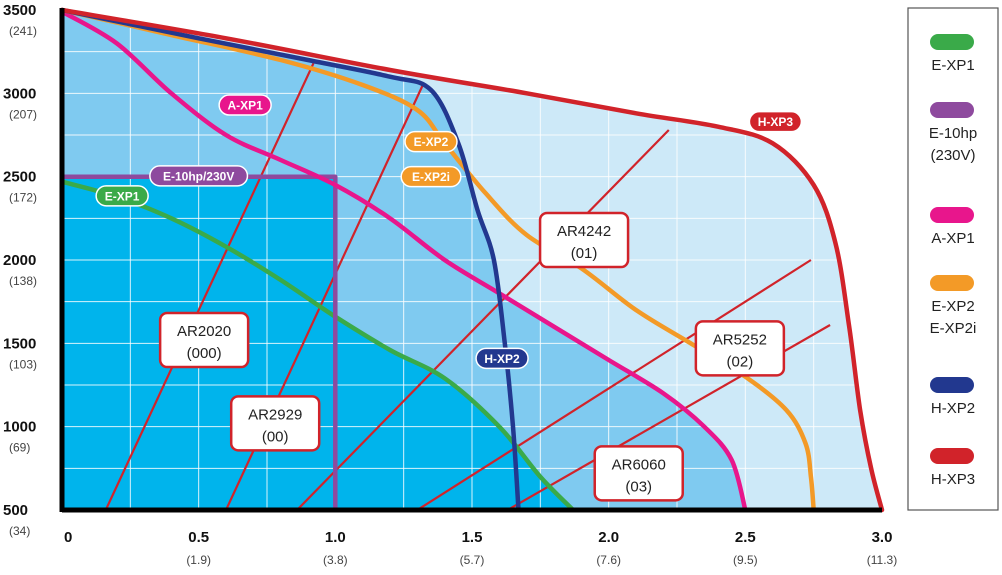 The width and height of the screenshot is (1002, 575). I want to click on legend-item-a-xp1: A-XP1, so click(952, 227).